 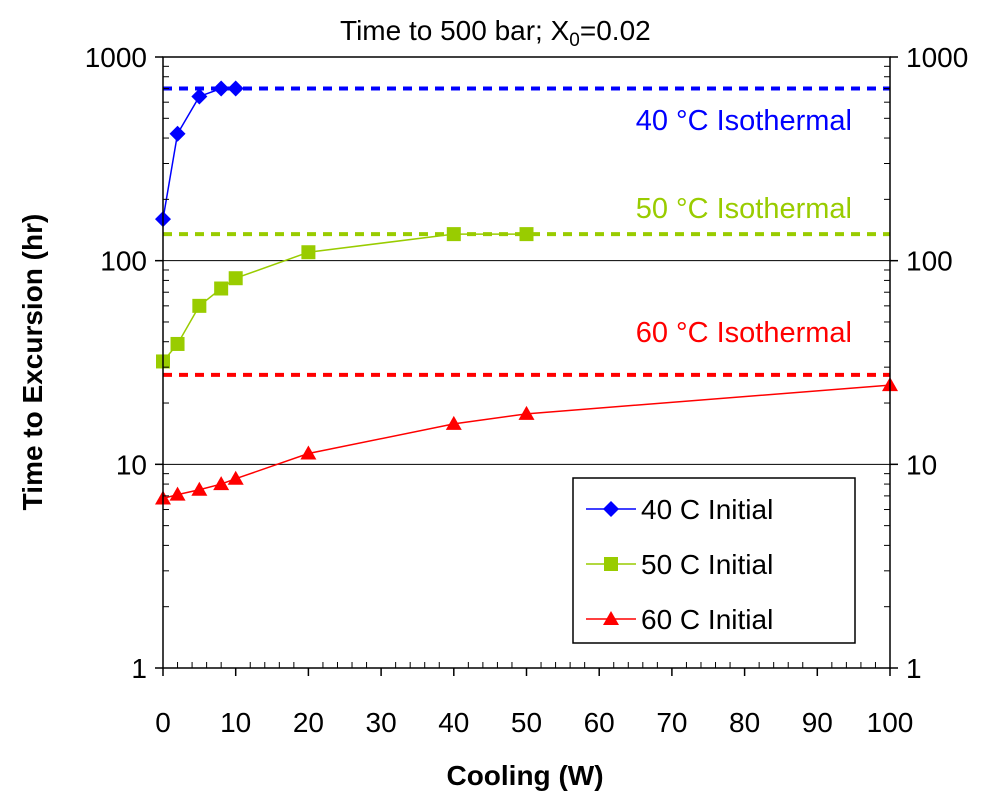 I want to click on x-axis-label: Cooling (W), so click(x=524, y=775).